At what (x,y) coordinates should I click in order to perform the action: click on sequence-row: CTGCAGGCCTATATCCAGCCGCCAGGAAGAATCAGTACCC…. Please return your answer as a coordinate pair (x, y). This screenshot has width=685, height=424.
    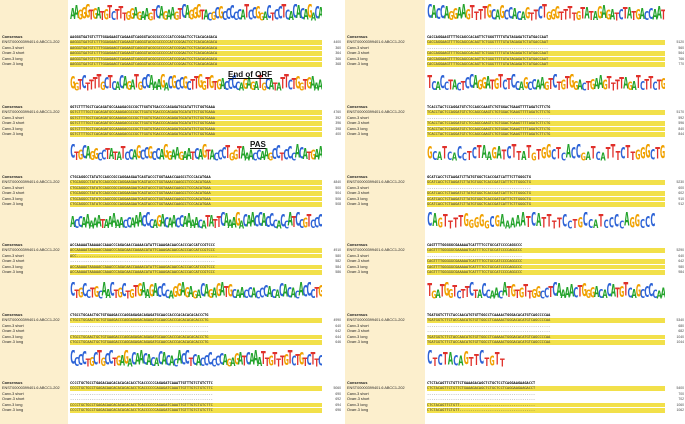
    Looking at the image, I should click on (196, 204).